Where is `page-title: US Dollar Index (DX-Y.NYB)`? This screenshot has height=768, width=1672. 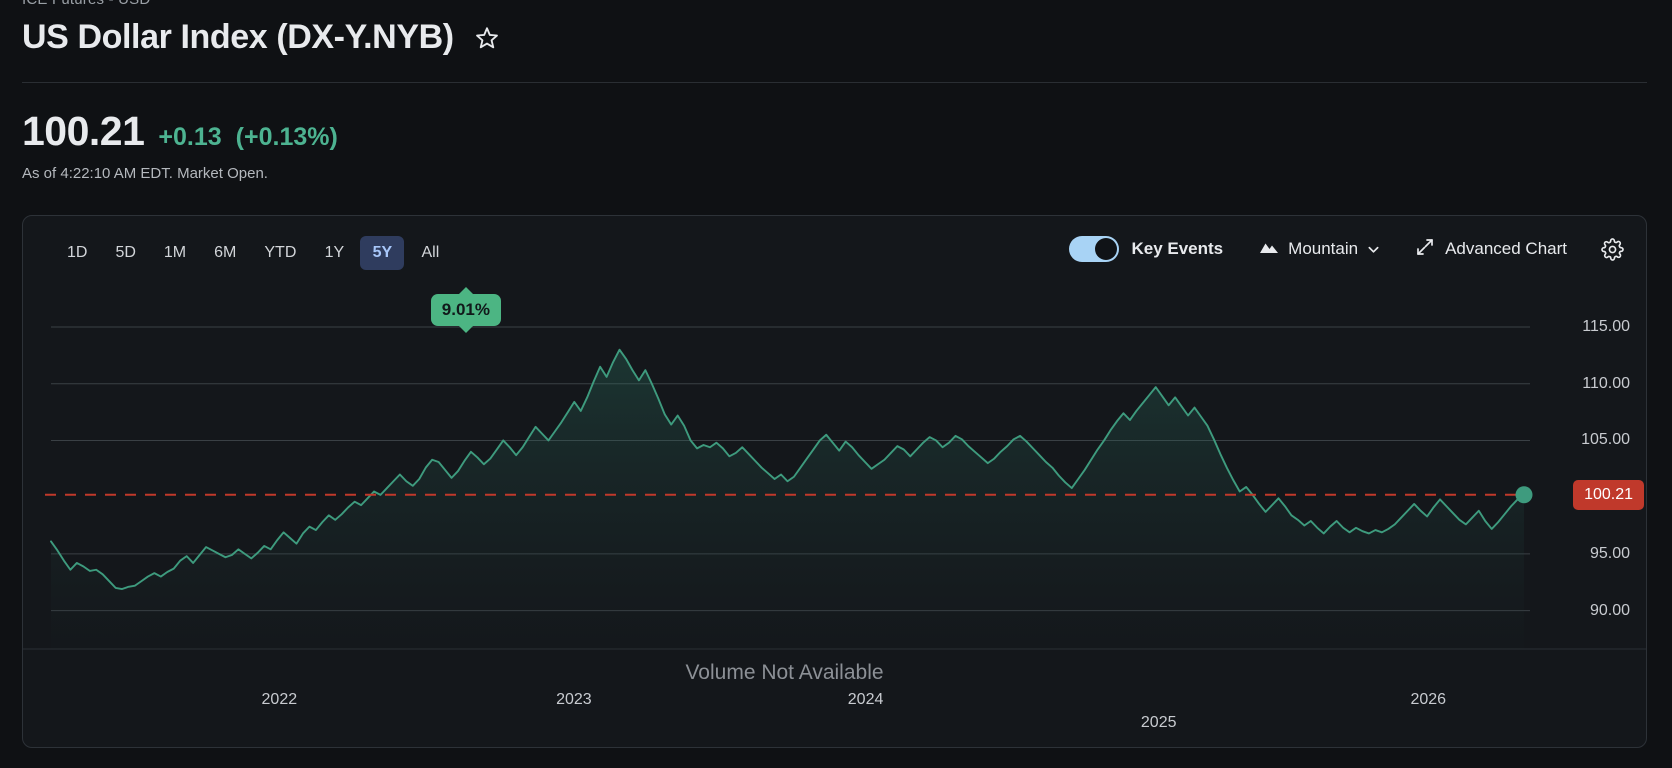 page-title: US Dollar Index (DX-Y.NYB) is located at coordinates (238, 37).